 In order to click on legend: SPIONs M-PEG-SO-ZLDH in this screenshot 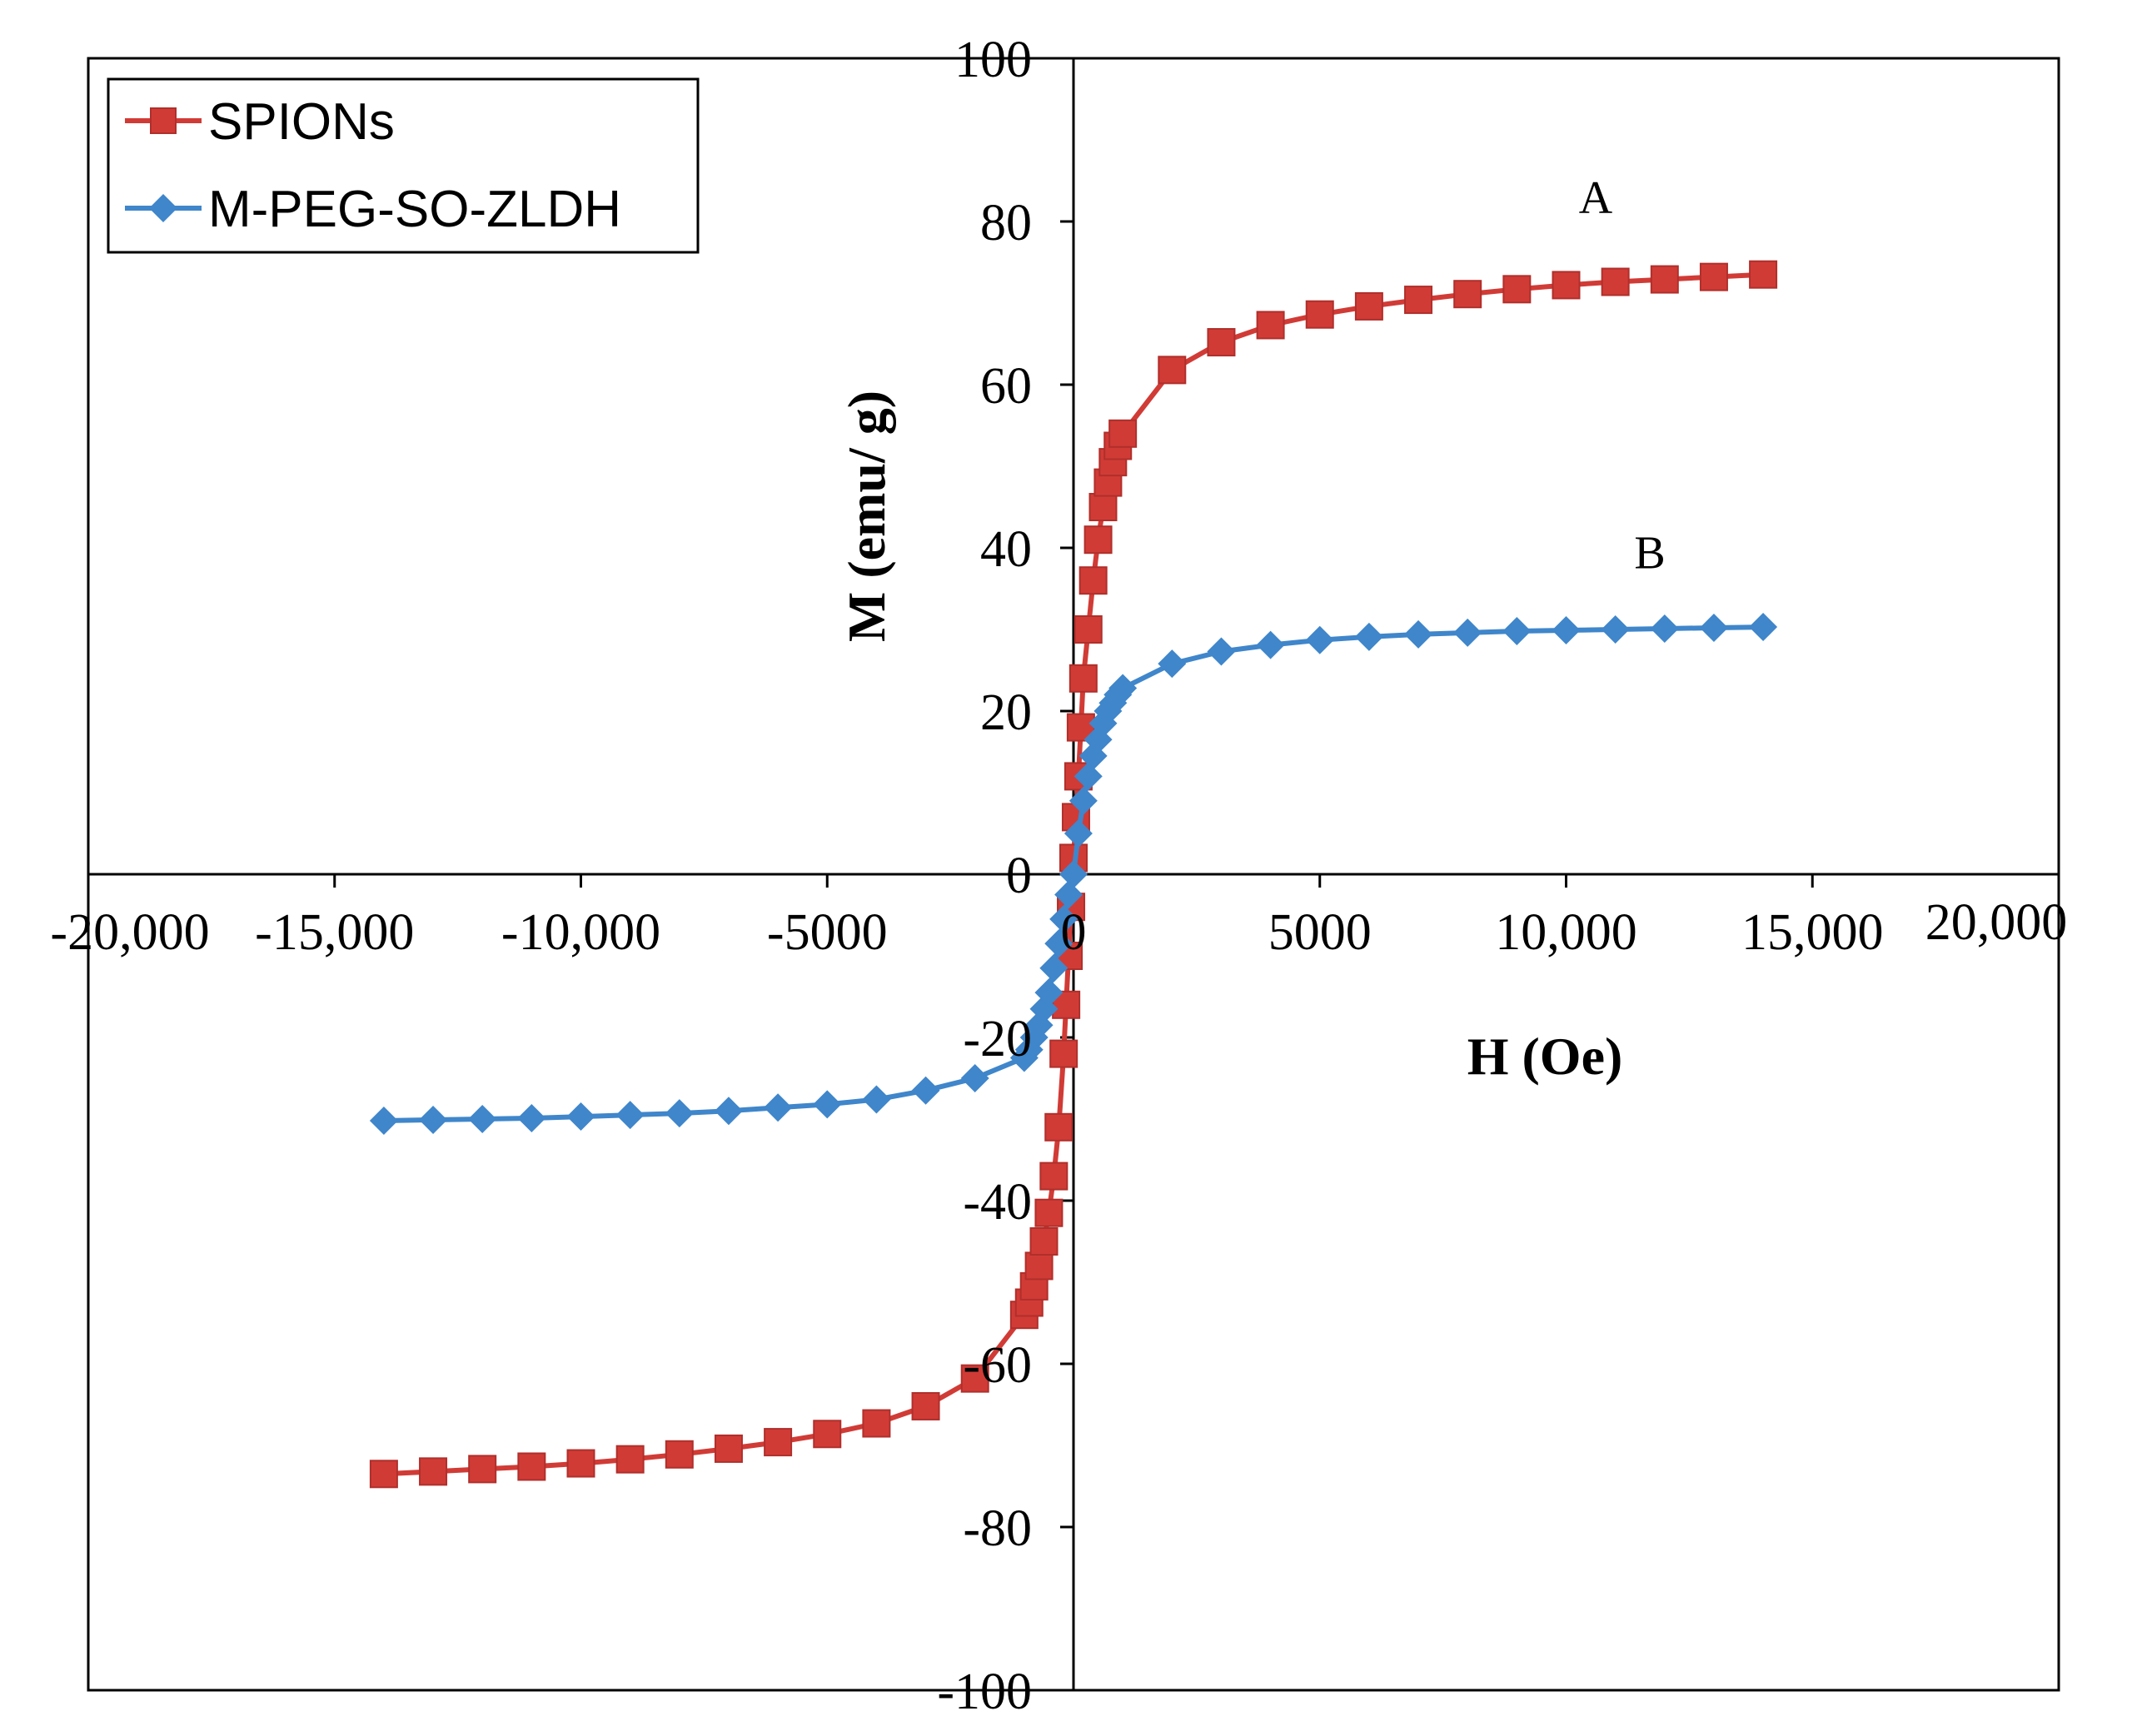, I will do `click(403, 165)`.